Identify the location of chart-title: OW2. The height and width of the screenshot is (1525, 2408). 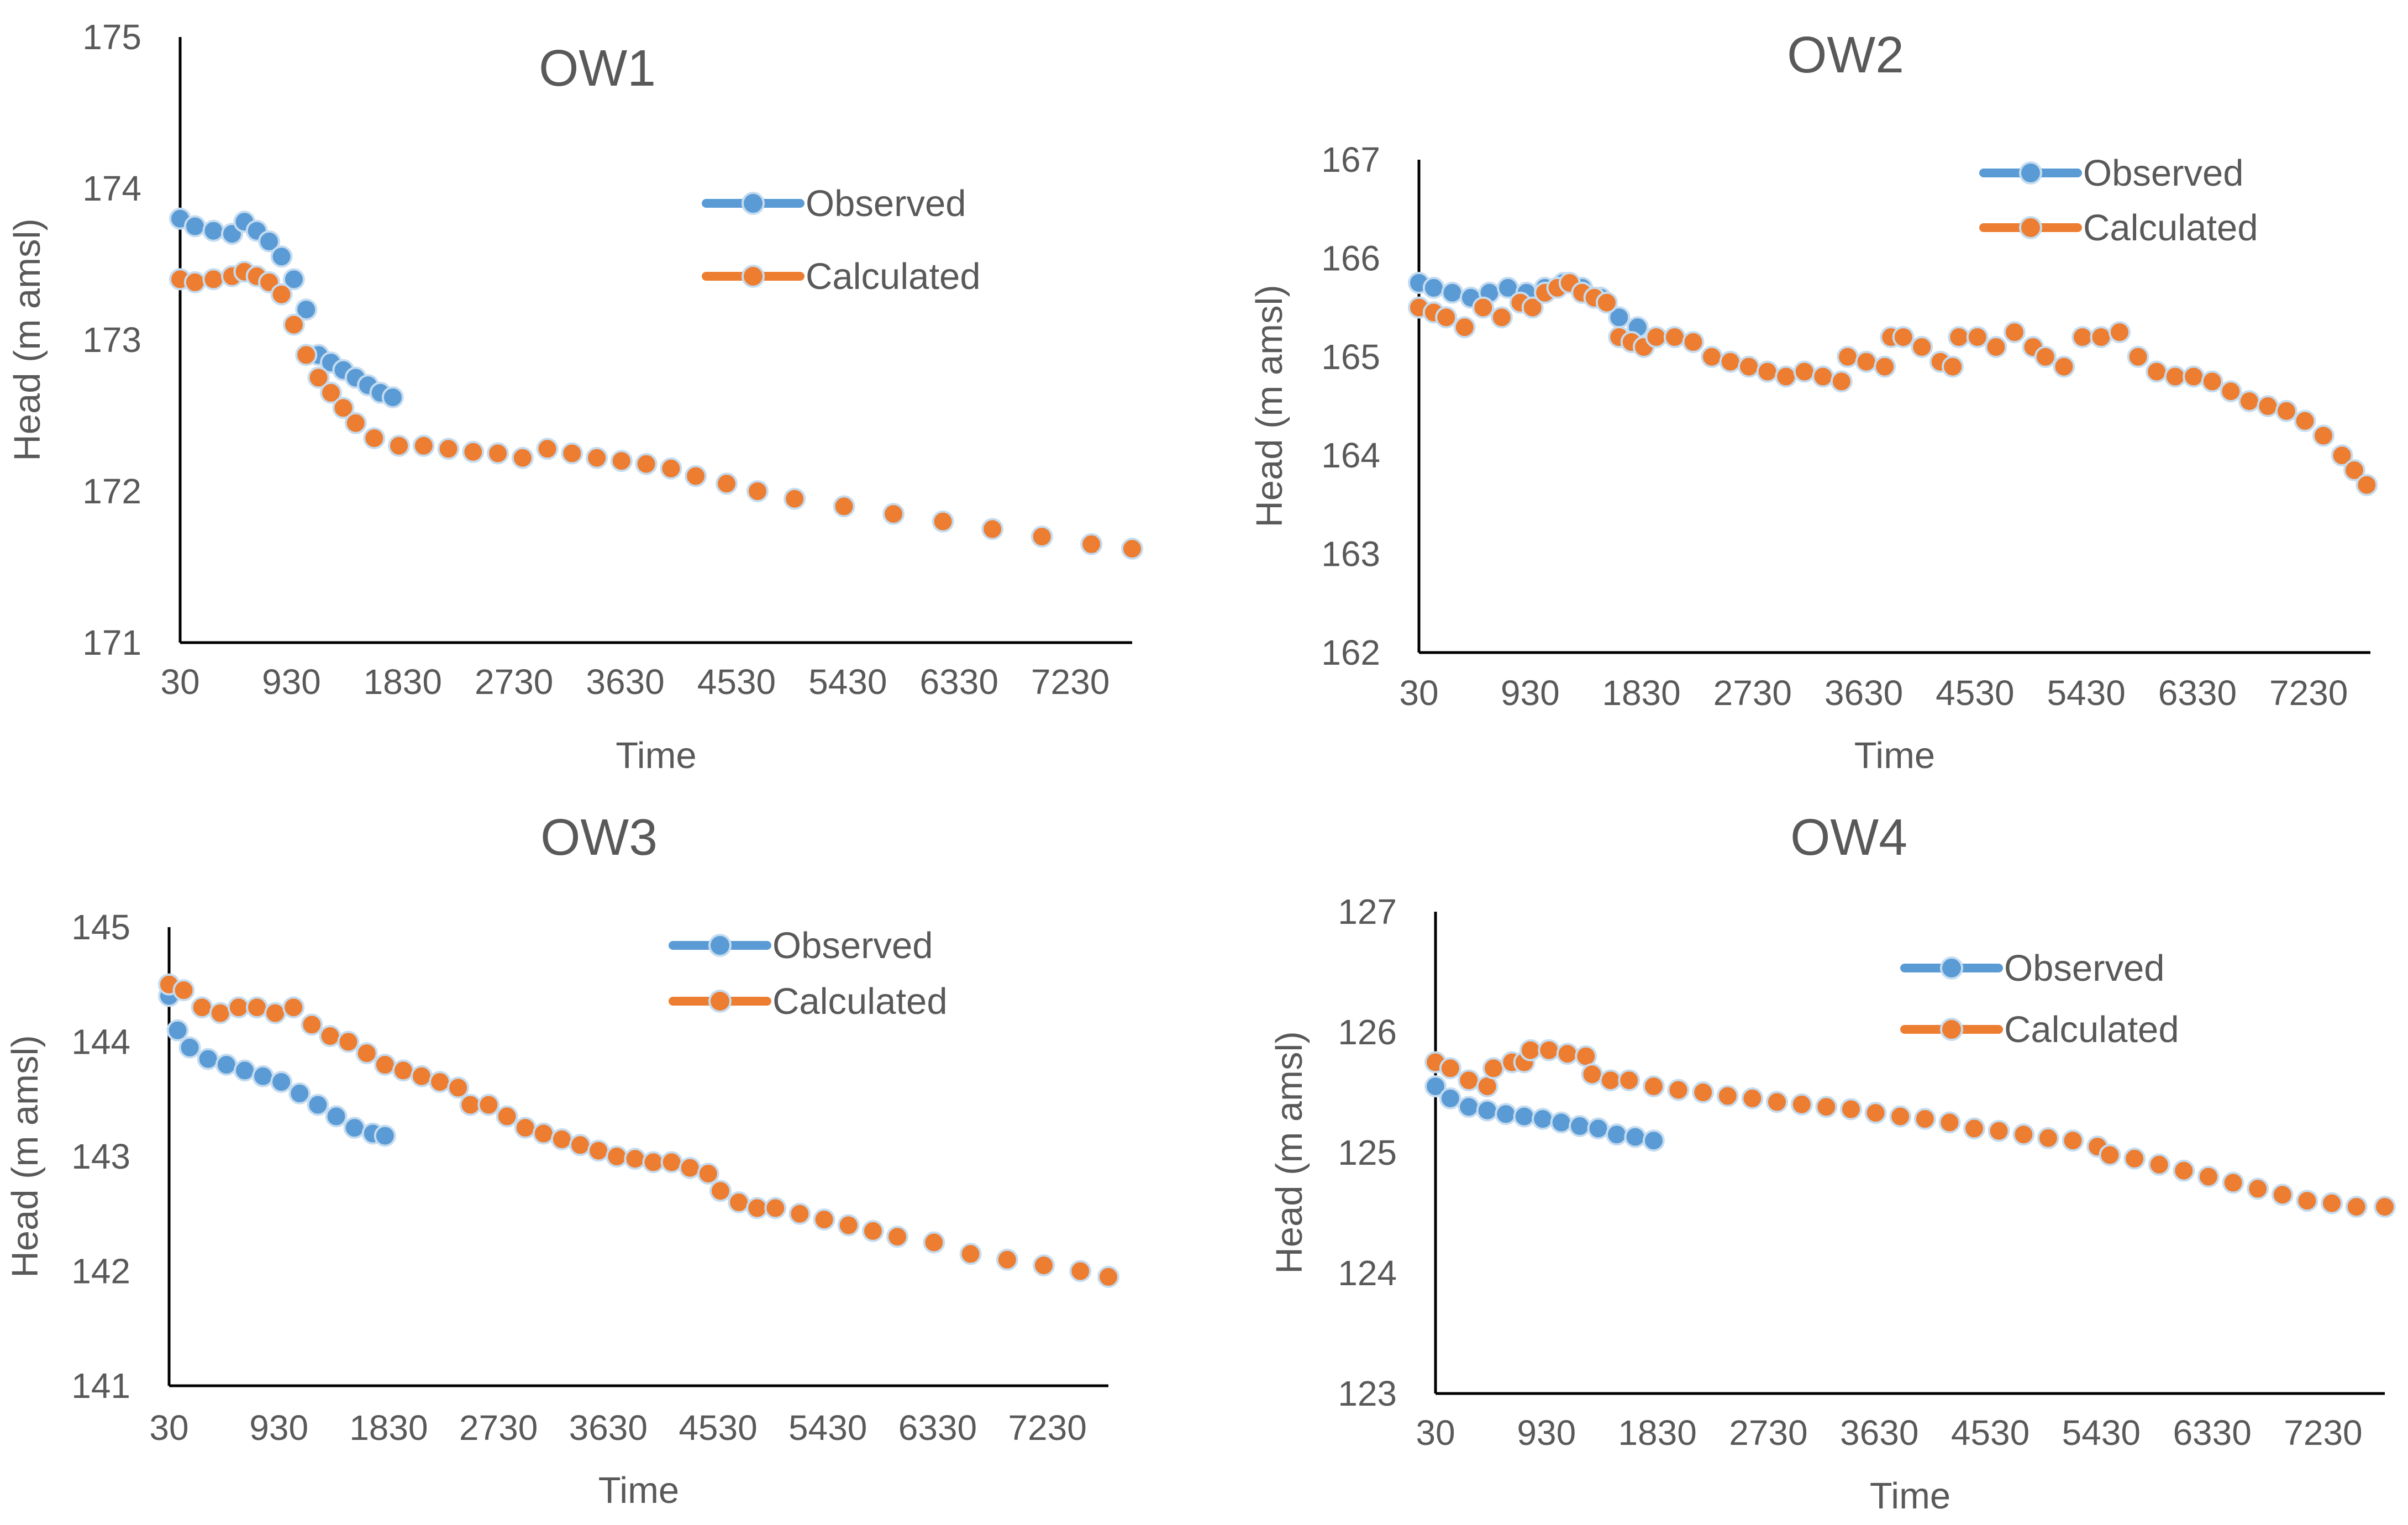
(1845, 54).